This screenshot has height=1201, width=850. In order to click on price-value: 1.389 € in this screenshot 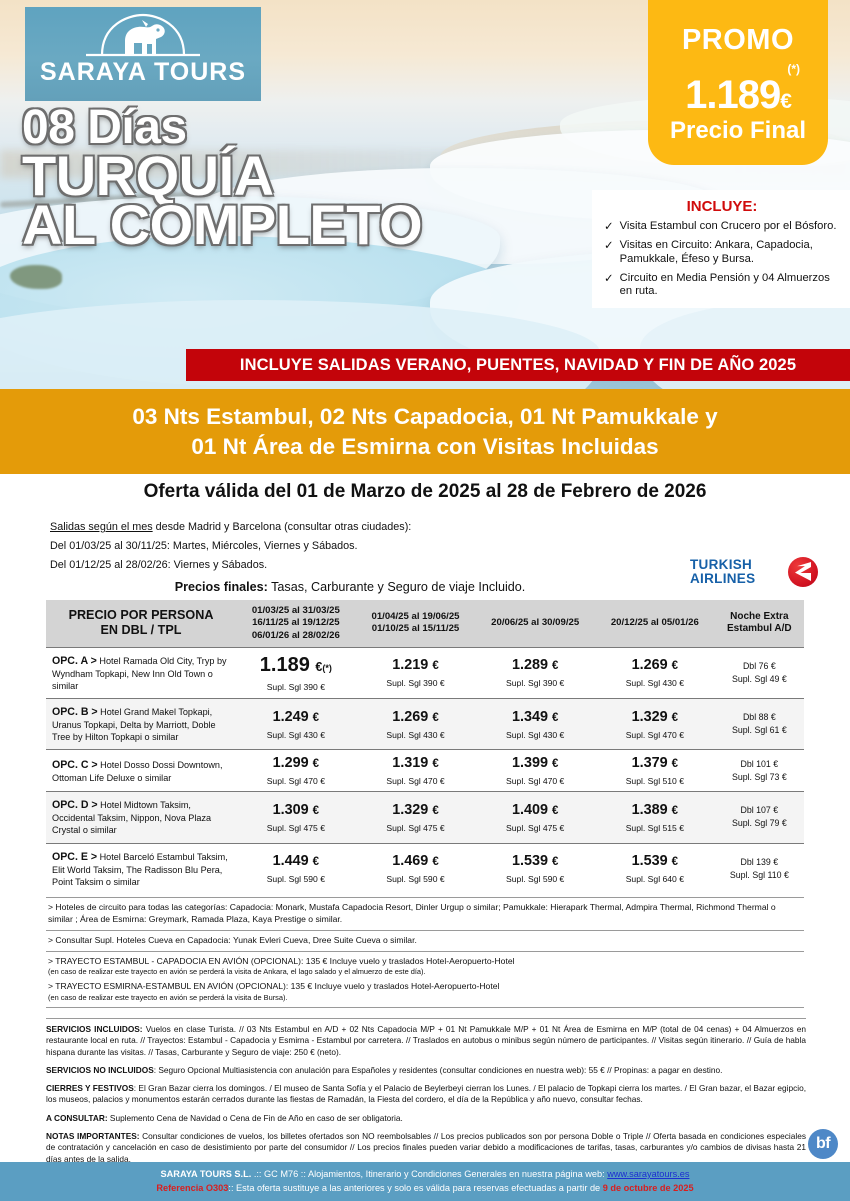, I will do `click(655, 810)`.